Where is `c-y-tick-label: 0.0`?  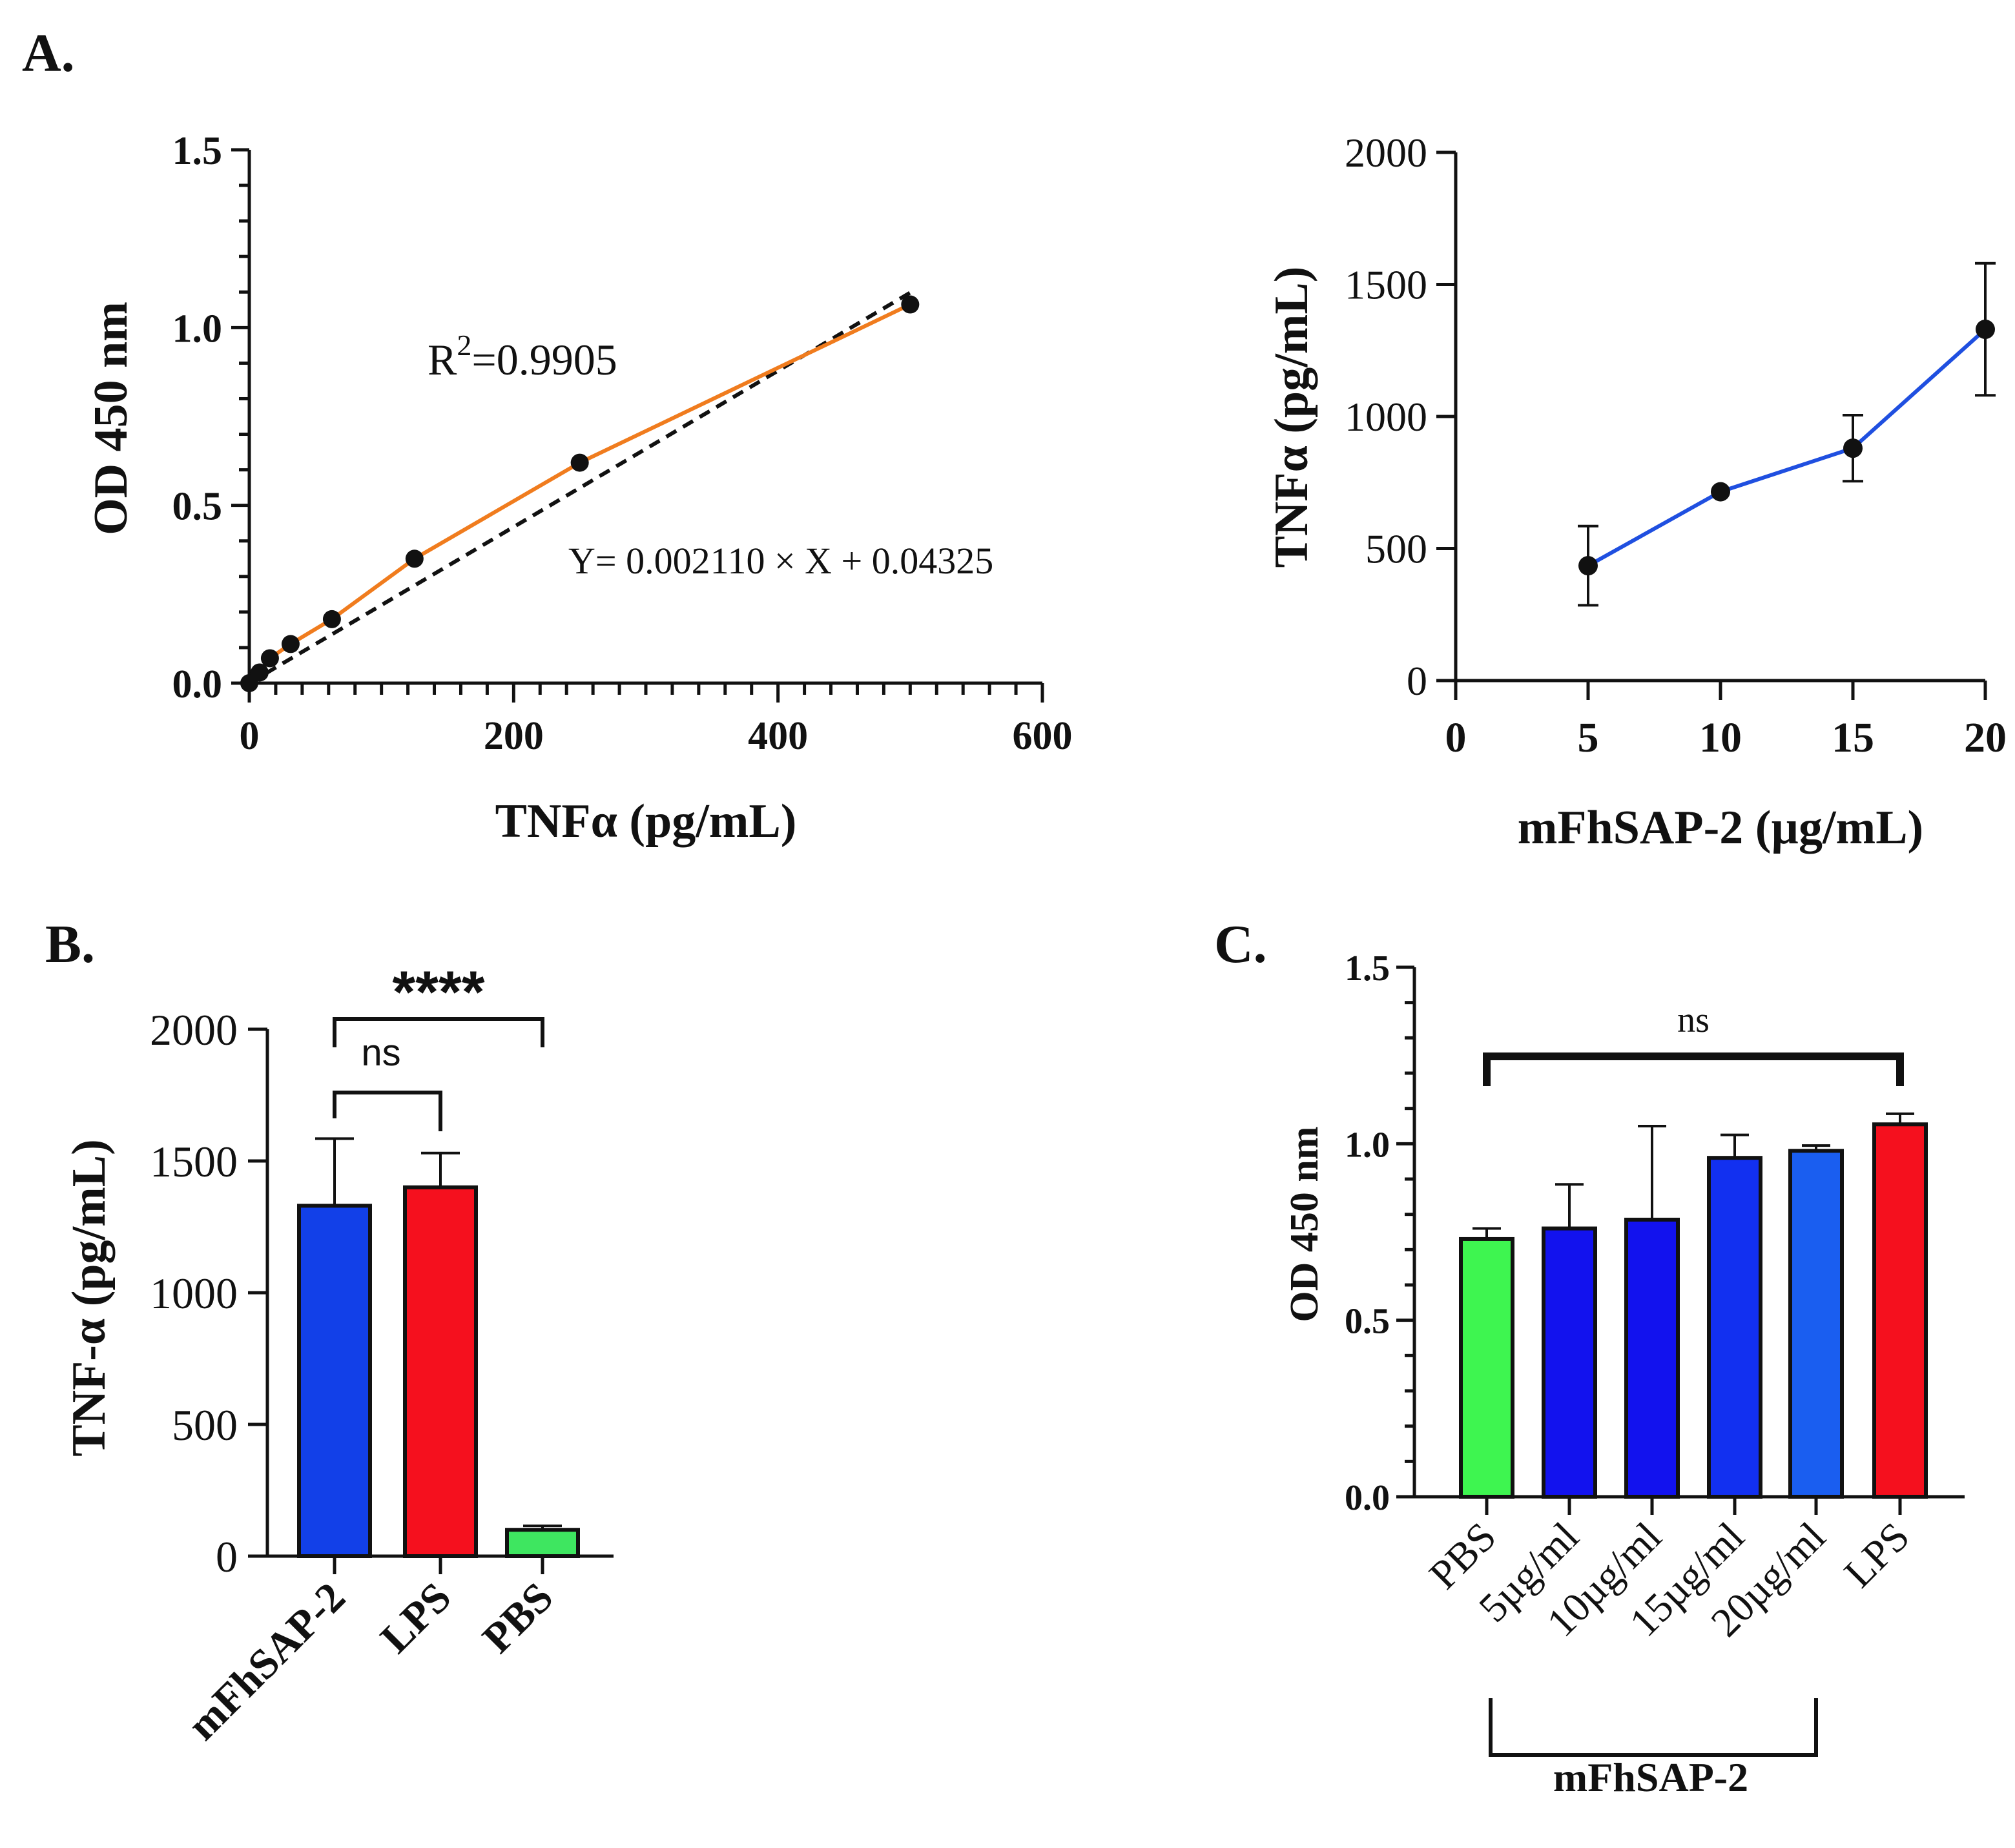 c-y-tick-label: 0.0 is located at coordinates (1368, 1498).